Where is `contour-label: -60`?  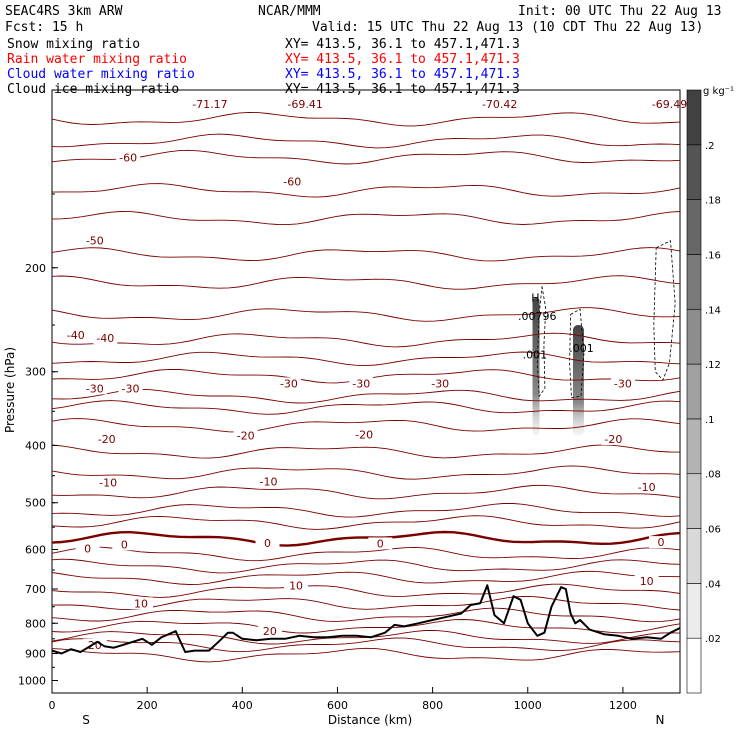
contour-label: -60 is located at coordinates (292, 182).